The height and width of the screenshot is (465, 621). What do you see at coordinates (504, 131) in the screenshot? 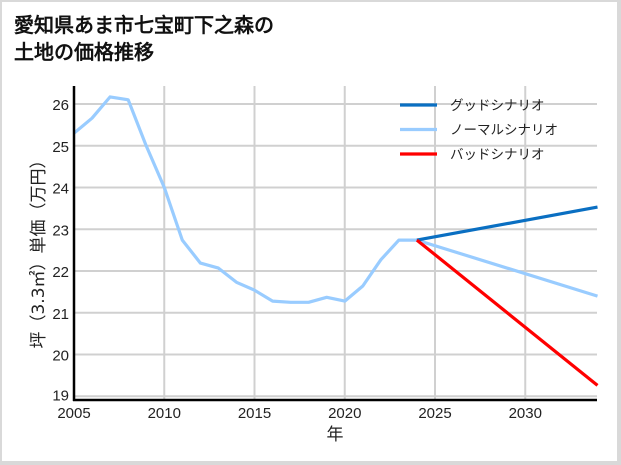
I see `legend-label: ノーマルシナリオ` at bounding box center [504, 131].